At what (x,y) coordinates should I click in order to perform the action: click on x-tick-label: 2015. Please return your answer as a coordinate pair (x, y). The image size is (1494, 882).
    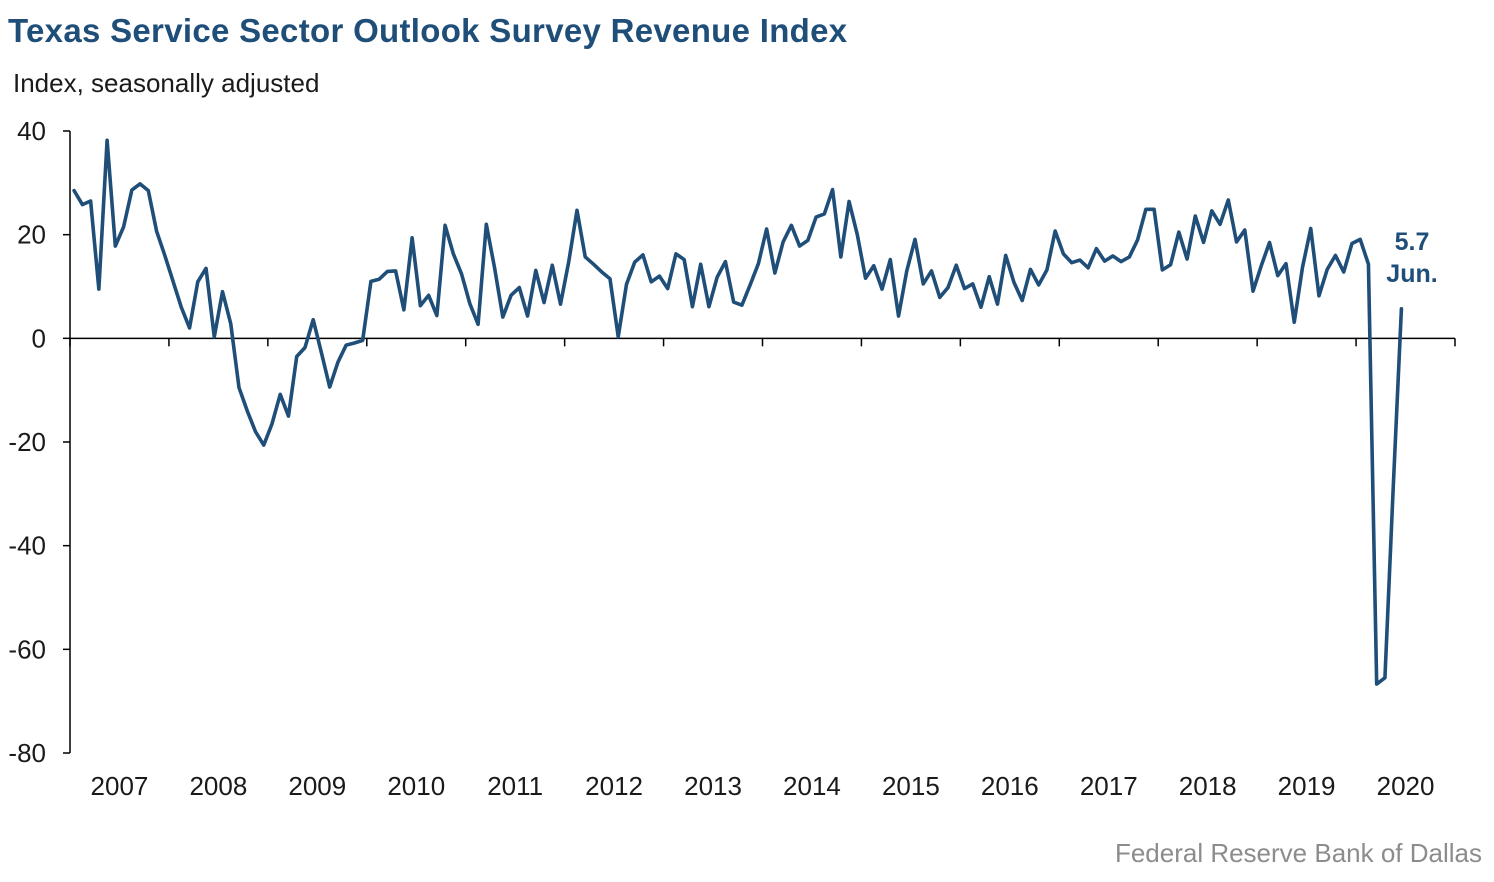
    Looking at the image, I should click on (911, 786).